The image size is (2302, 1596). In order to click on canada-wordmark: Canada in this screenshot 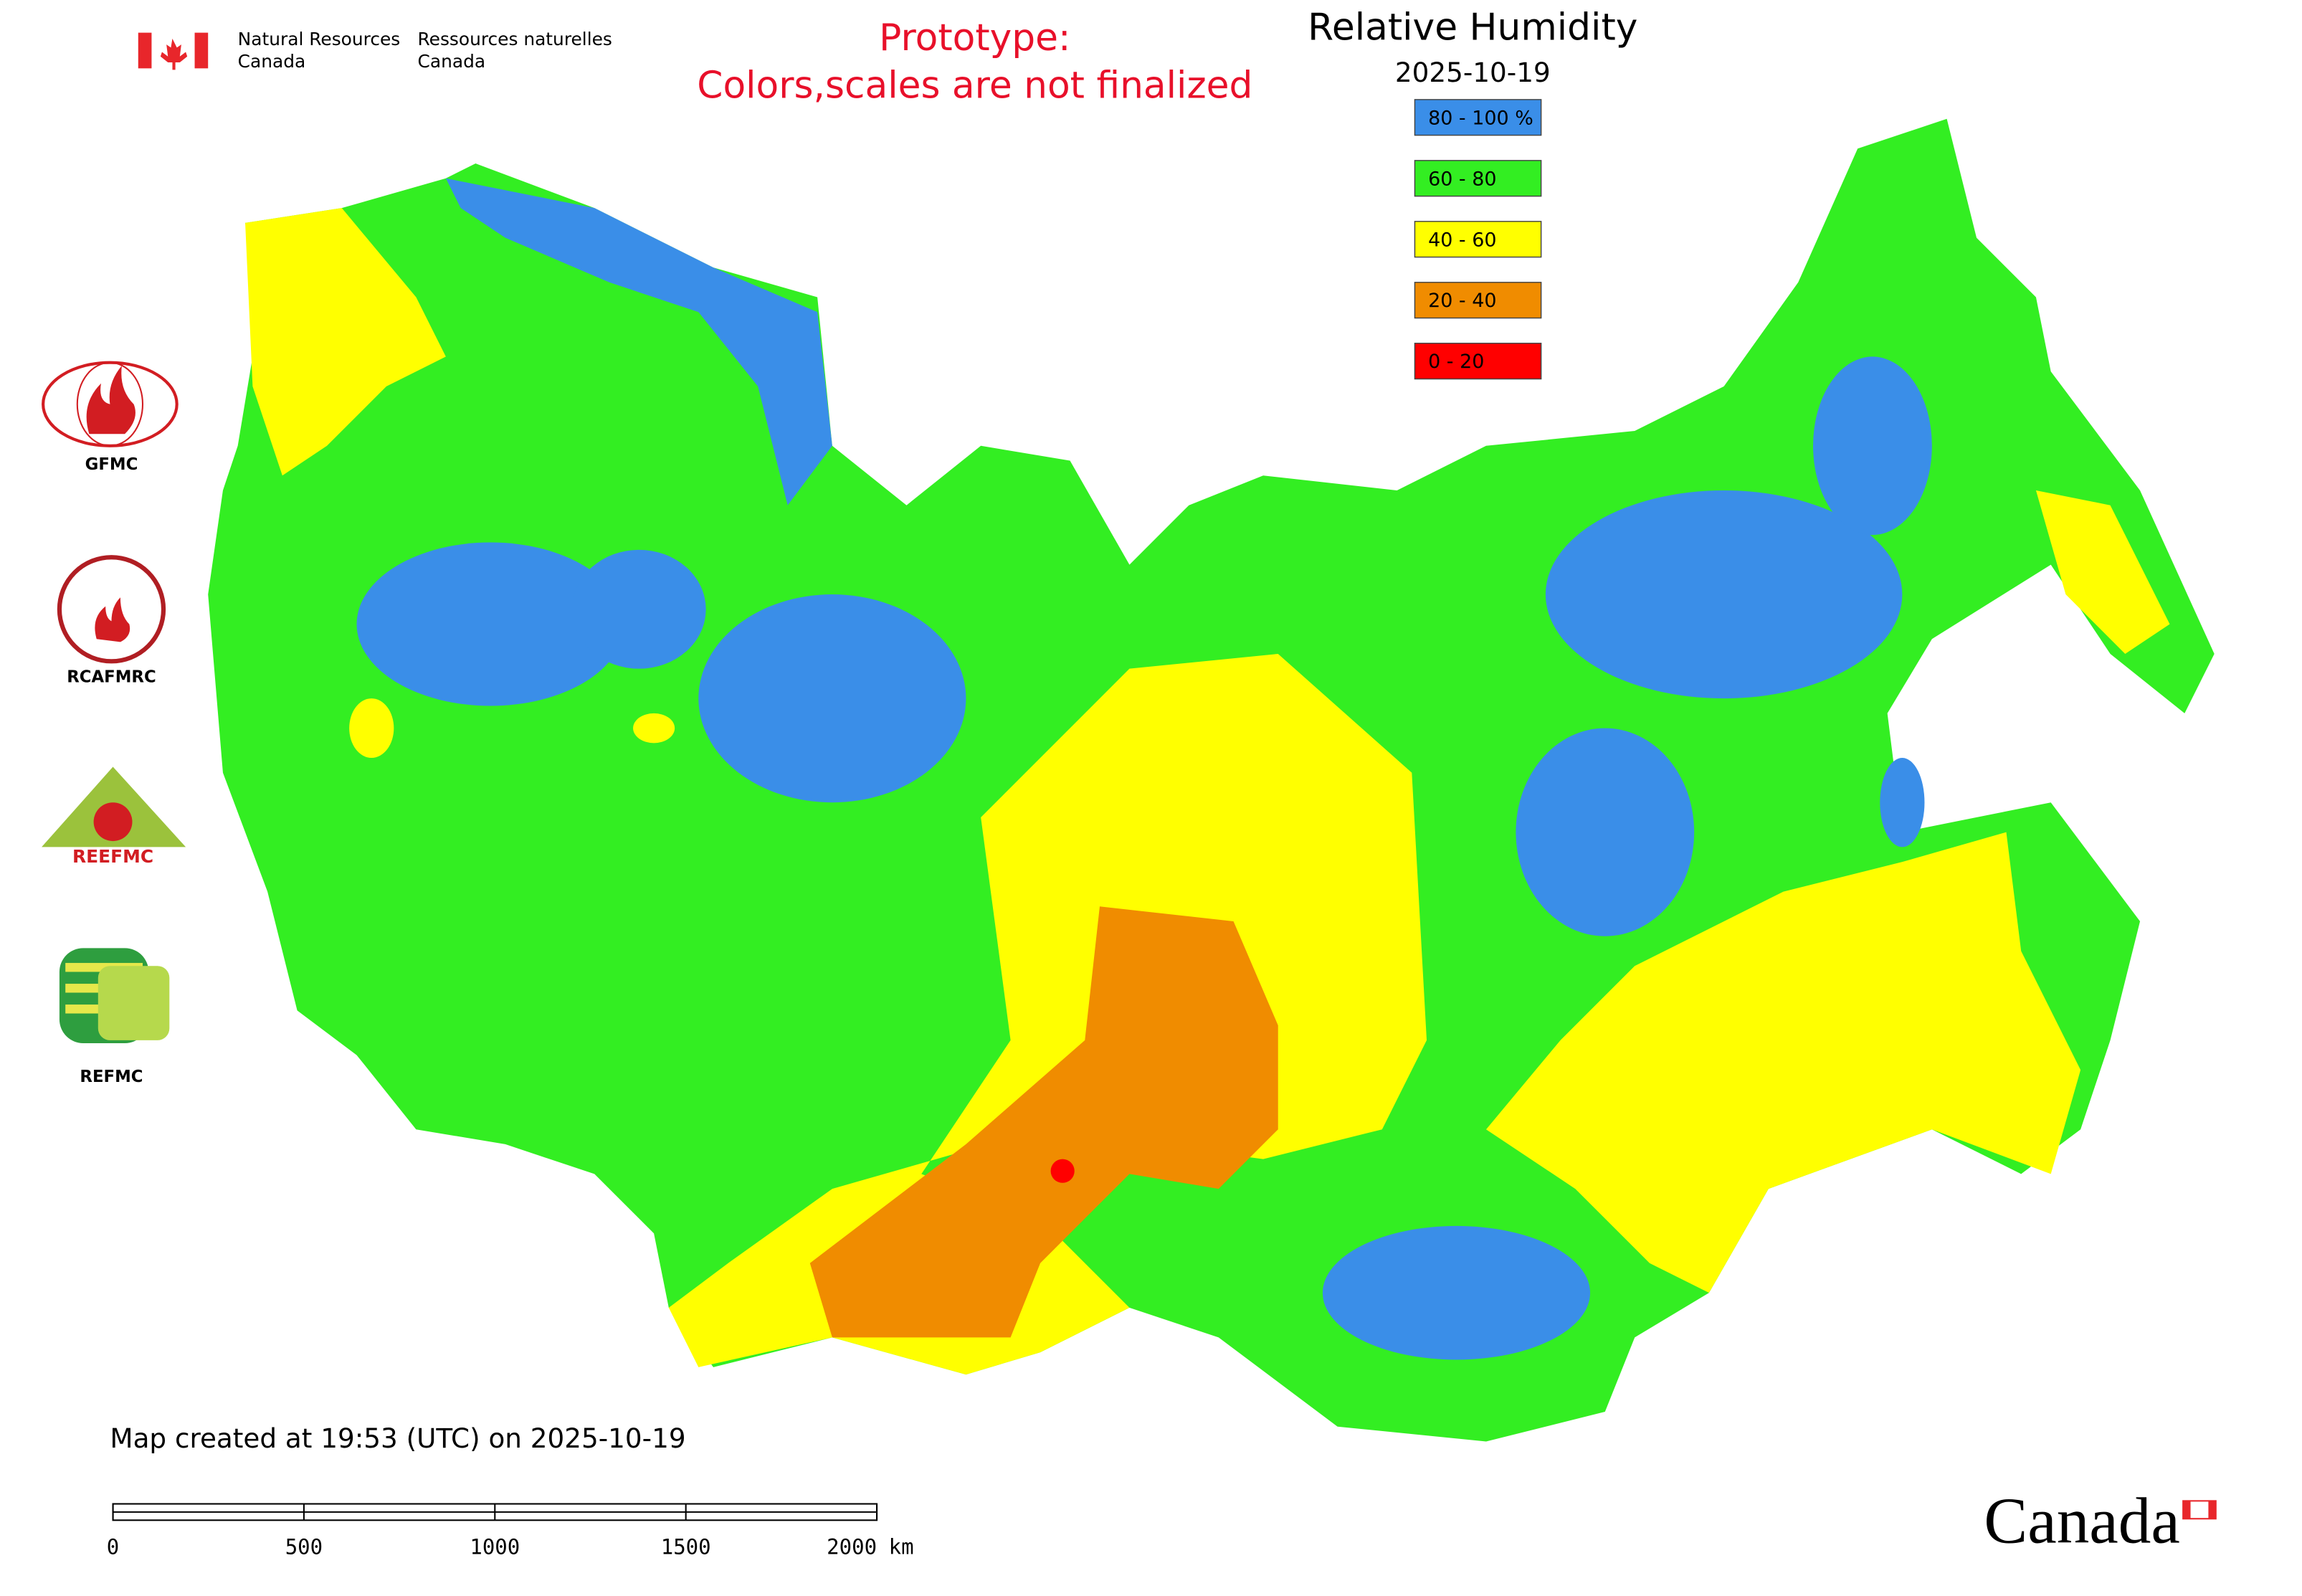, I will do `click(2100, 1521)`.